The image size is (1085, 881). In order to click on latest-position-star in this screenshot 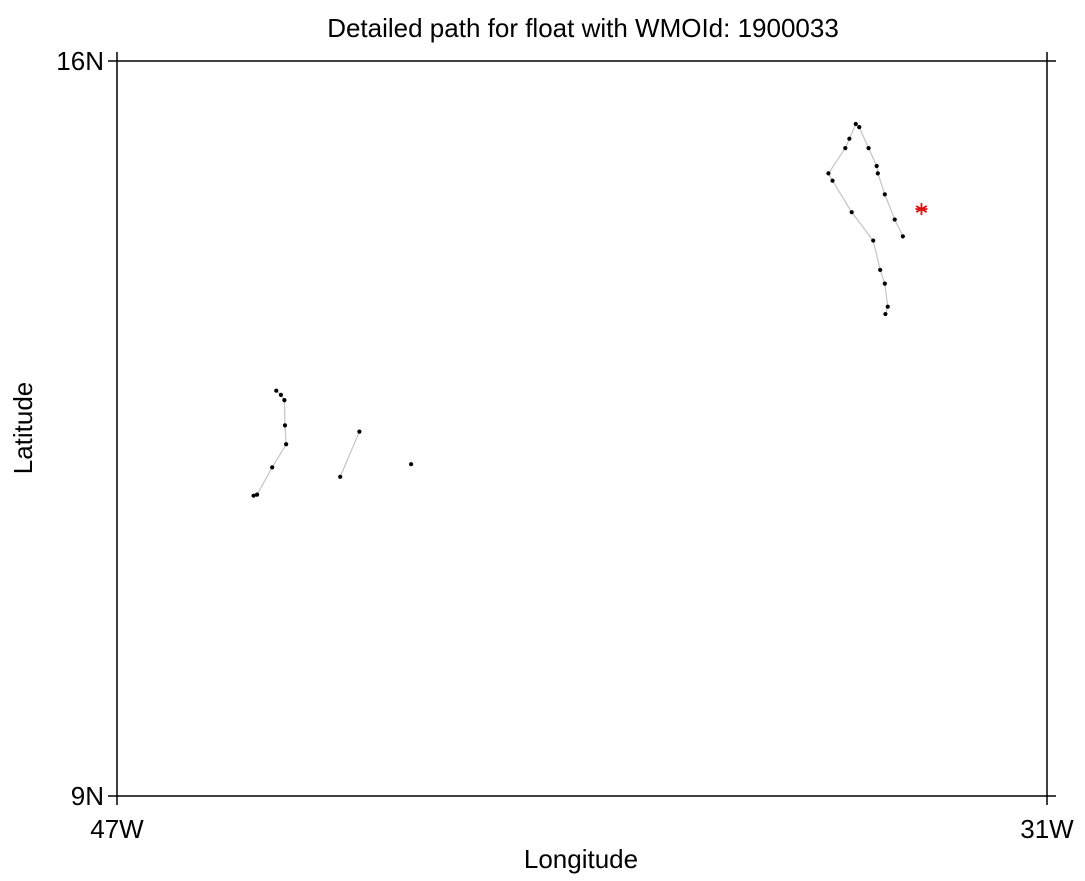, I will do `click(921, 209)`.